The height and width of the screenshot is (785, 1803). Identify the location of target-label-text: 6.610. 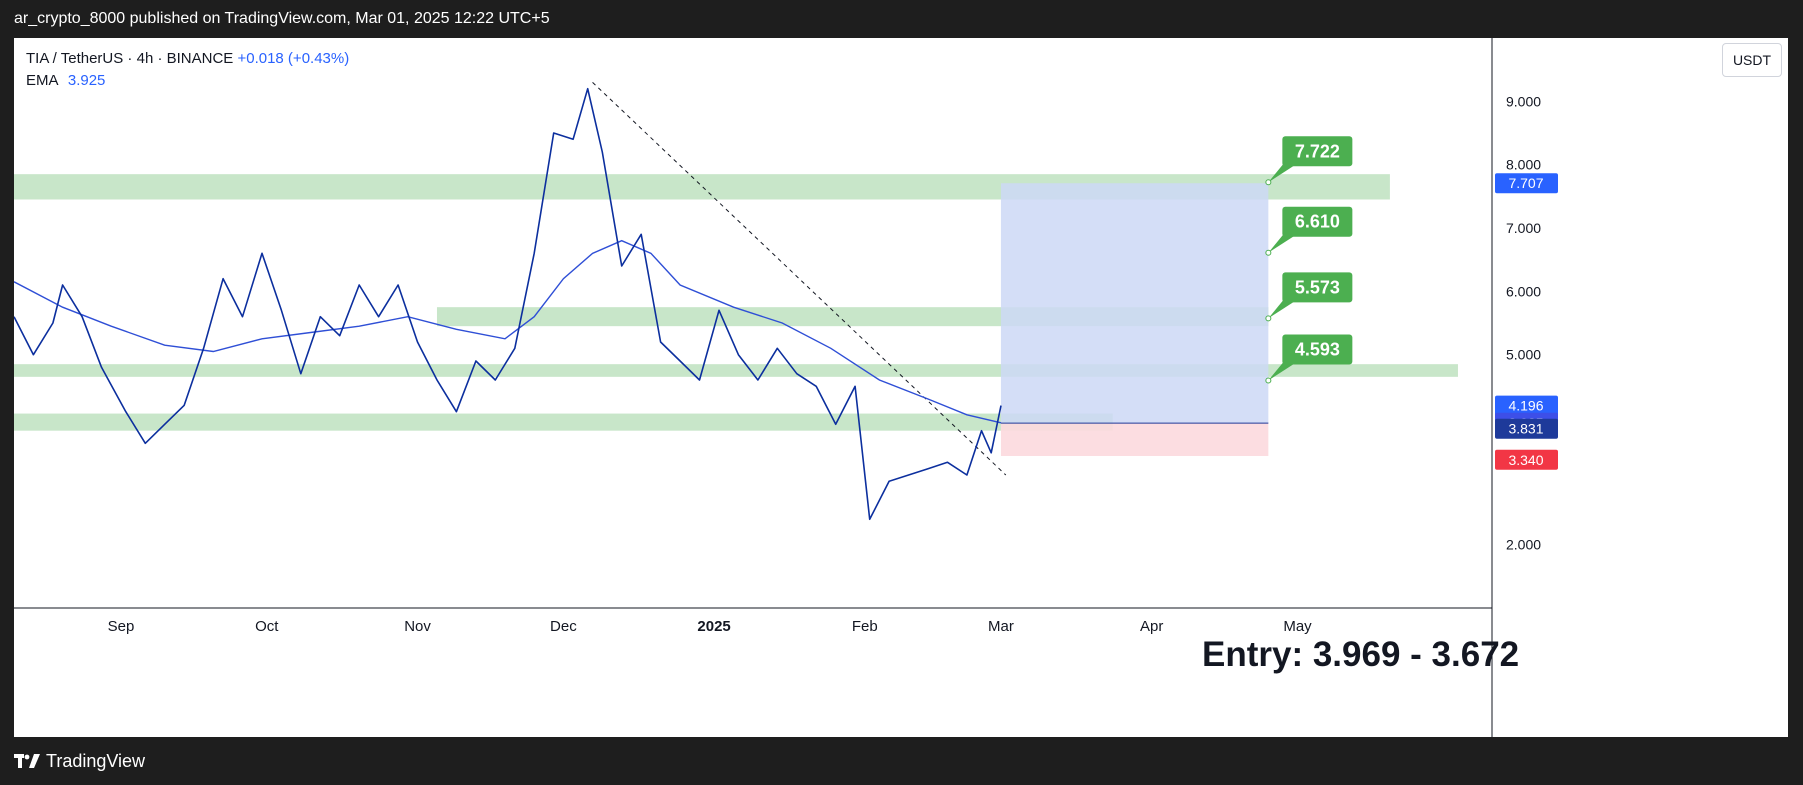
(1317, 222).